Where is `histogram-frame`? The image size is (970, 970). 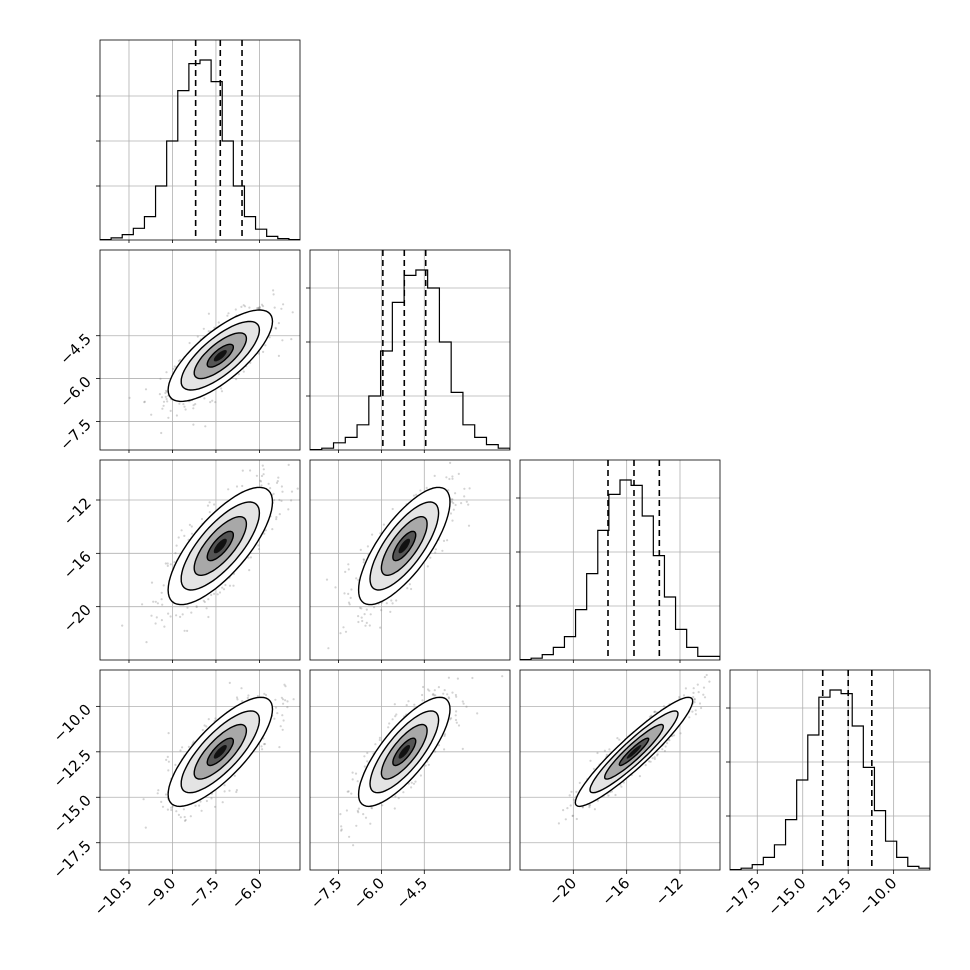 histogram-frame is located at coordinates (620, 560).